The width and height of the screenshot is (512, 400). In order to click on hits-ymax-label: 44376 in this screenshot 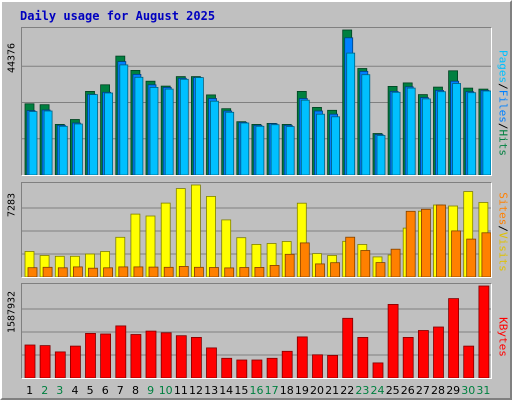, I will do `click(12, 58)`.